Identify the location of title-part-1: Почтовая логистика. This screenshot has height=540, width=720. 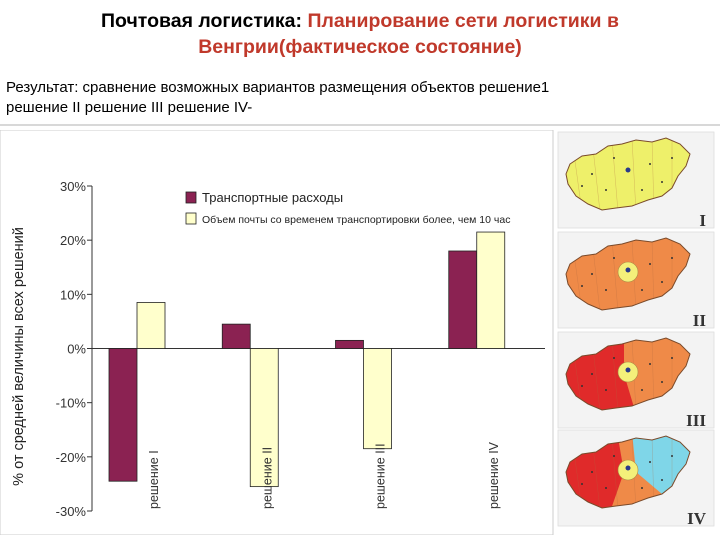
(198, 21).